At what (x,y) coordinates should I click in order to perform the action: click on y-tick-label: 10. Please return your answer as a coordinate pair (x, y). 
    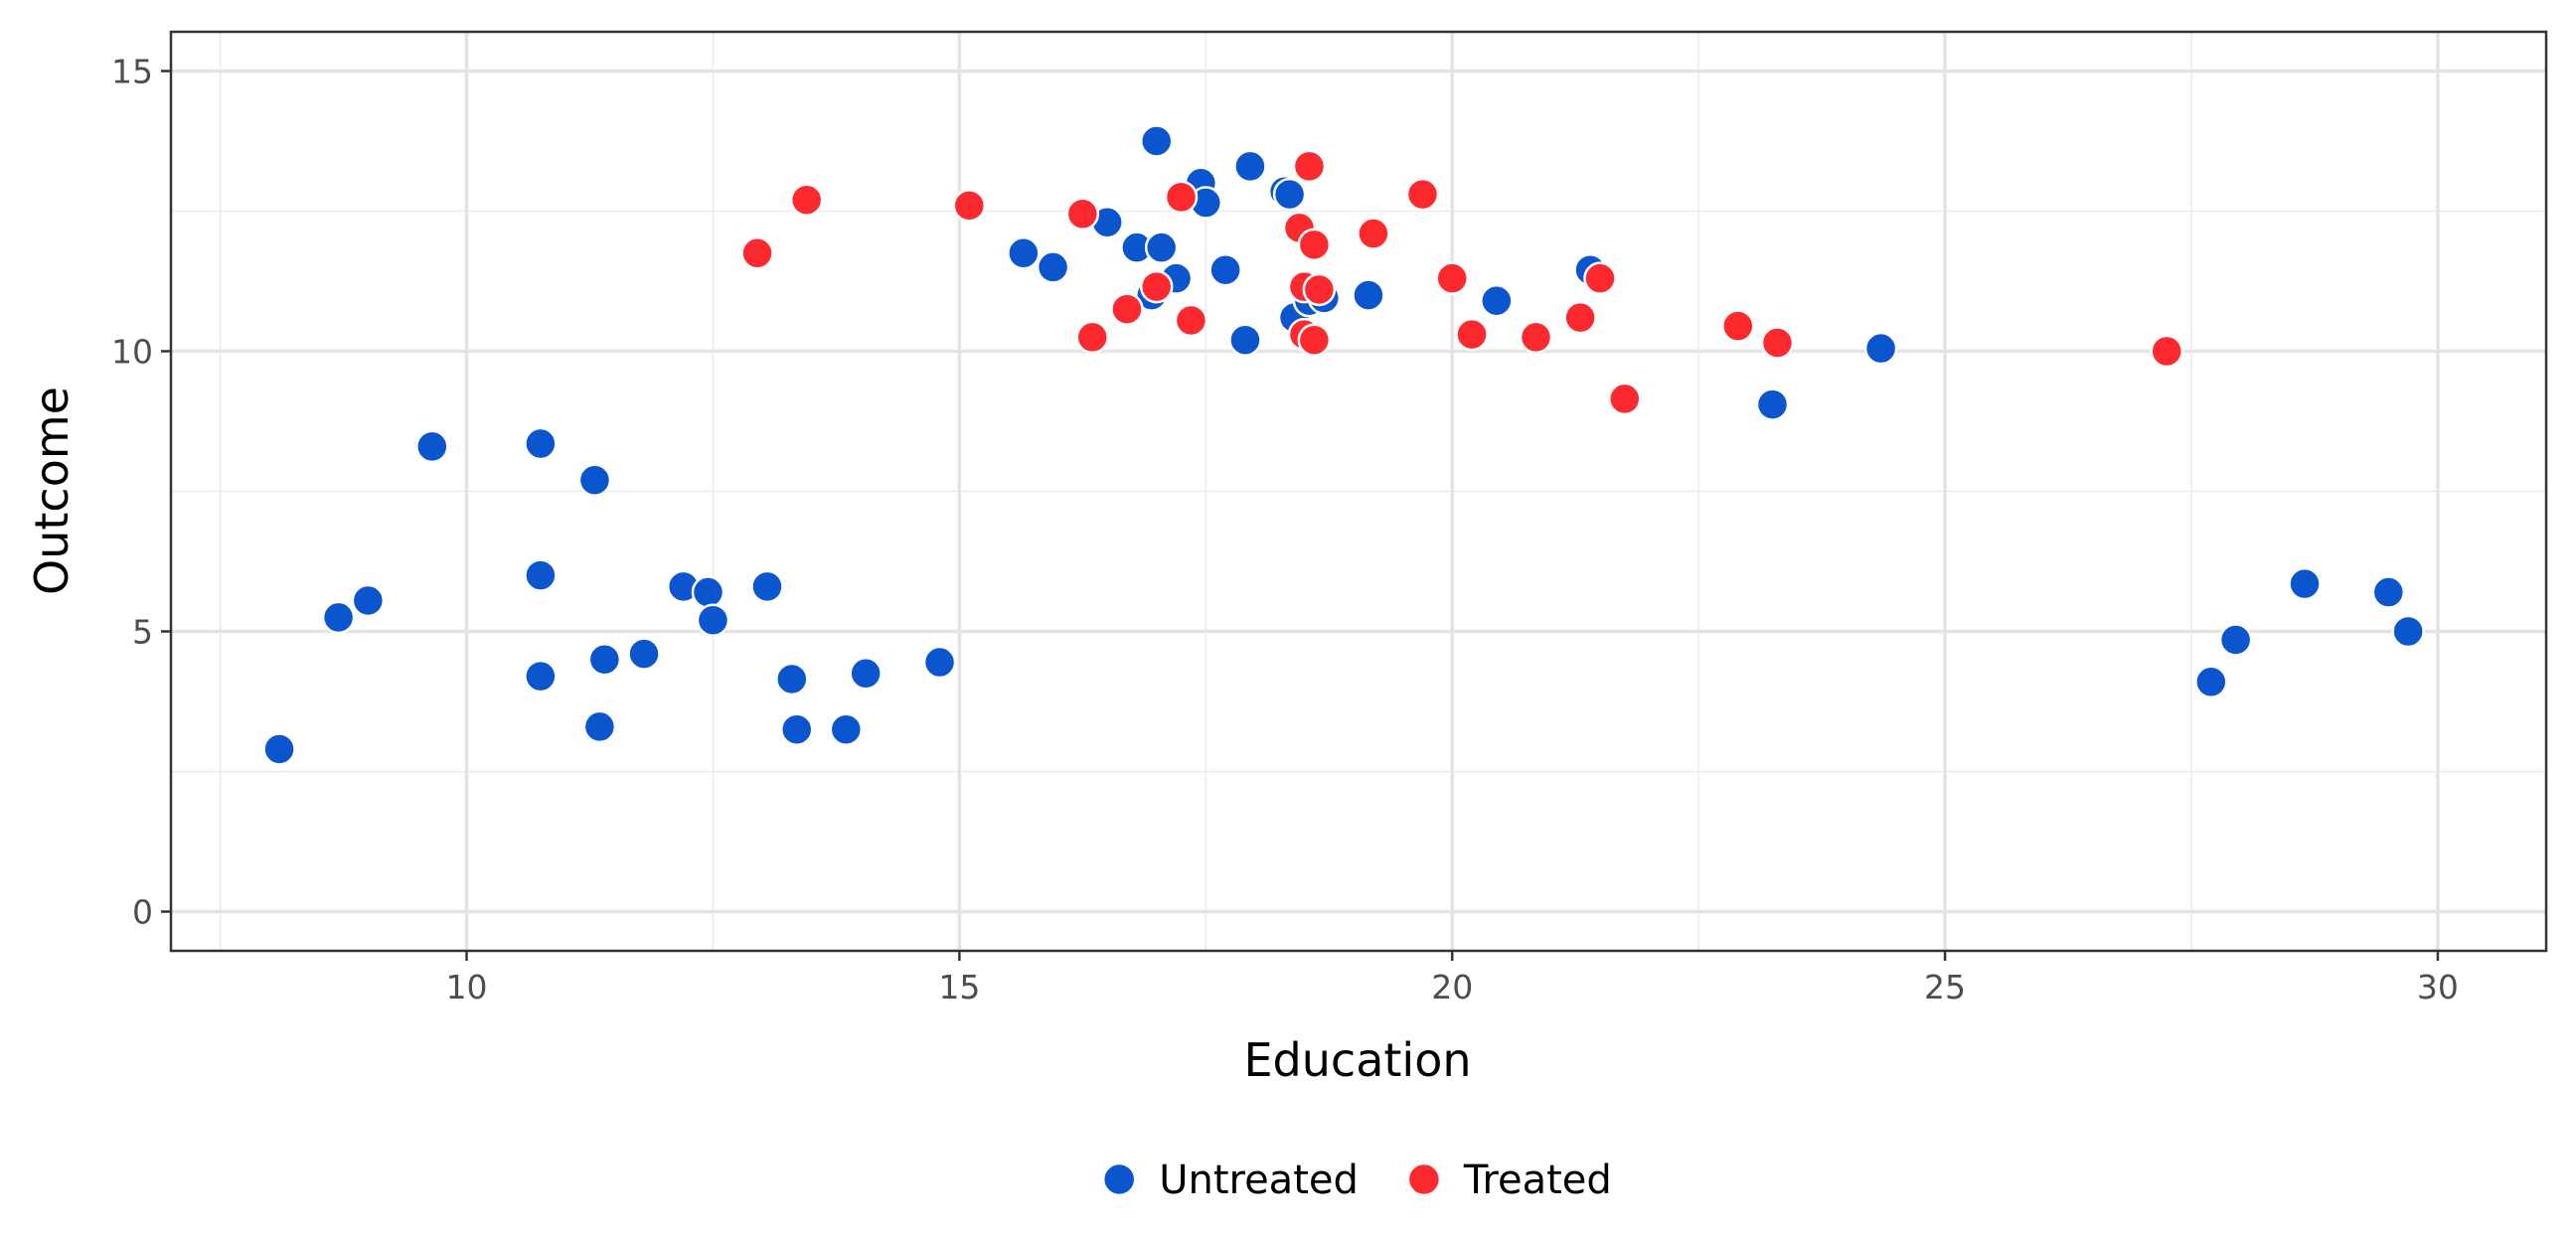
    Looking at the image, I should click on (132, 351).